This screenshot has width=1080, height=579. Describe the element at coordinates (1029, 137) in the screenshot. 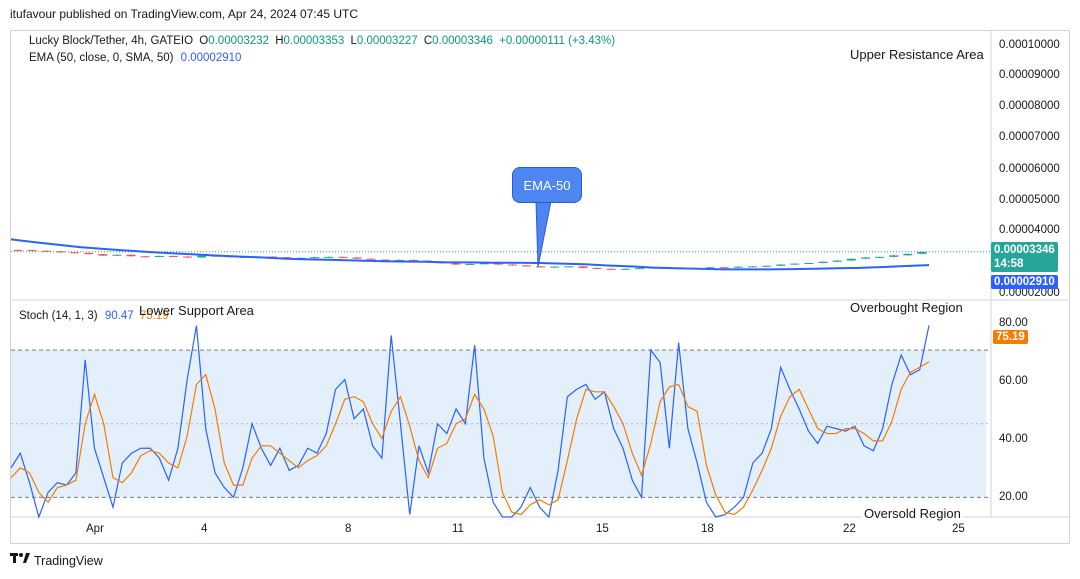

I see `price-tick: 0.00007000` at that location.